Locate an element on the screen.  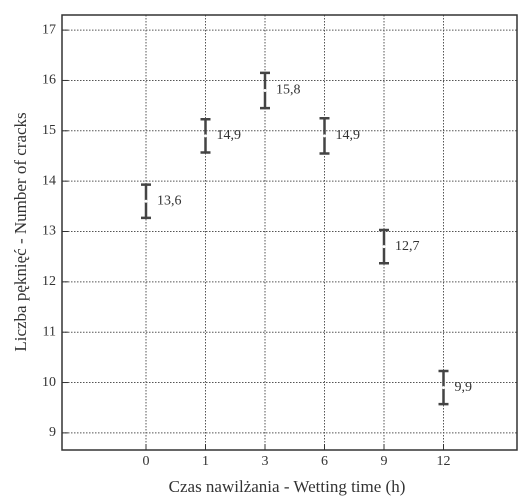
x-tick-label: 12 is located at coordinates (444, 461).